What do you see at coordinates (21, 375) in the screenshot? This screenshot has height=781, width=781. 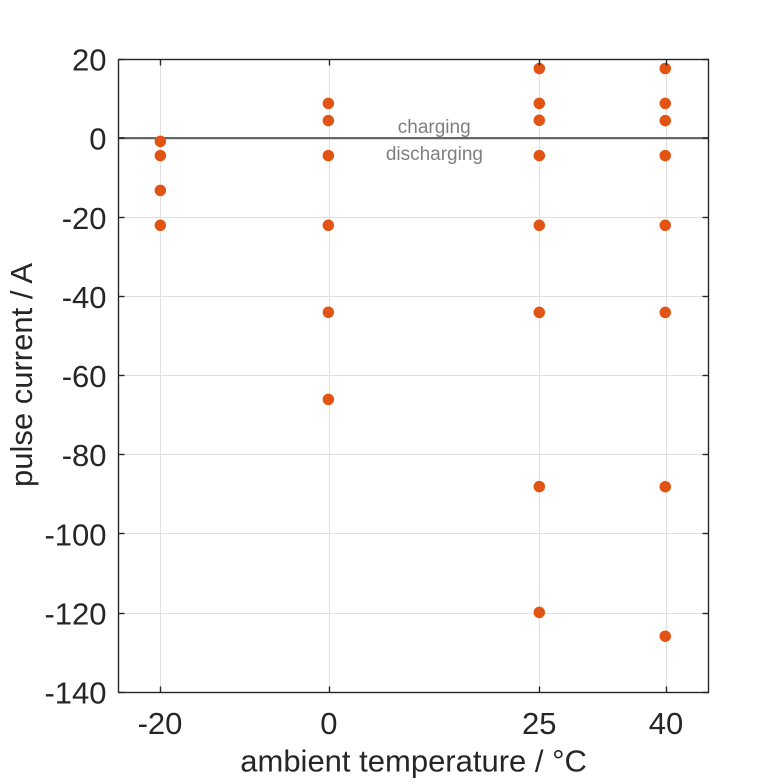 I see `svg-text: pulse current / A` at bounding box center [21, 375].